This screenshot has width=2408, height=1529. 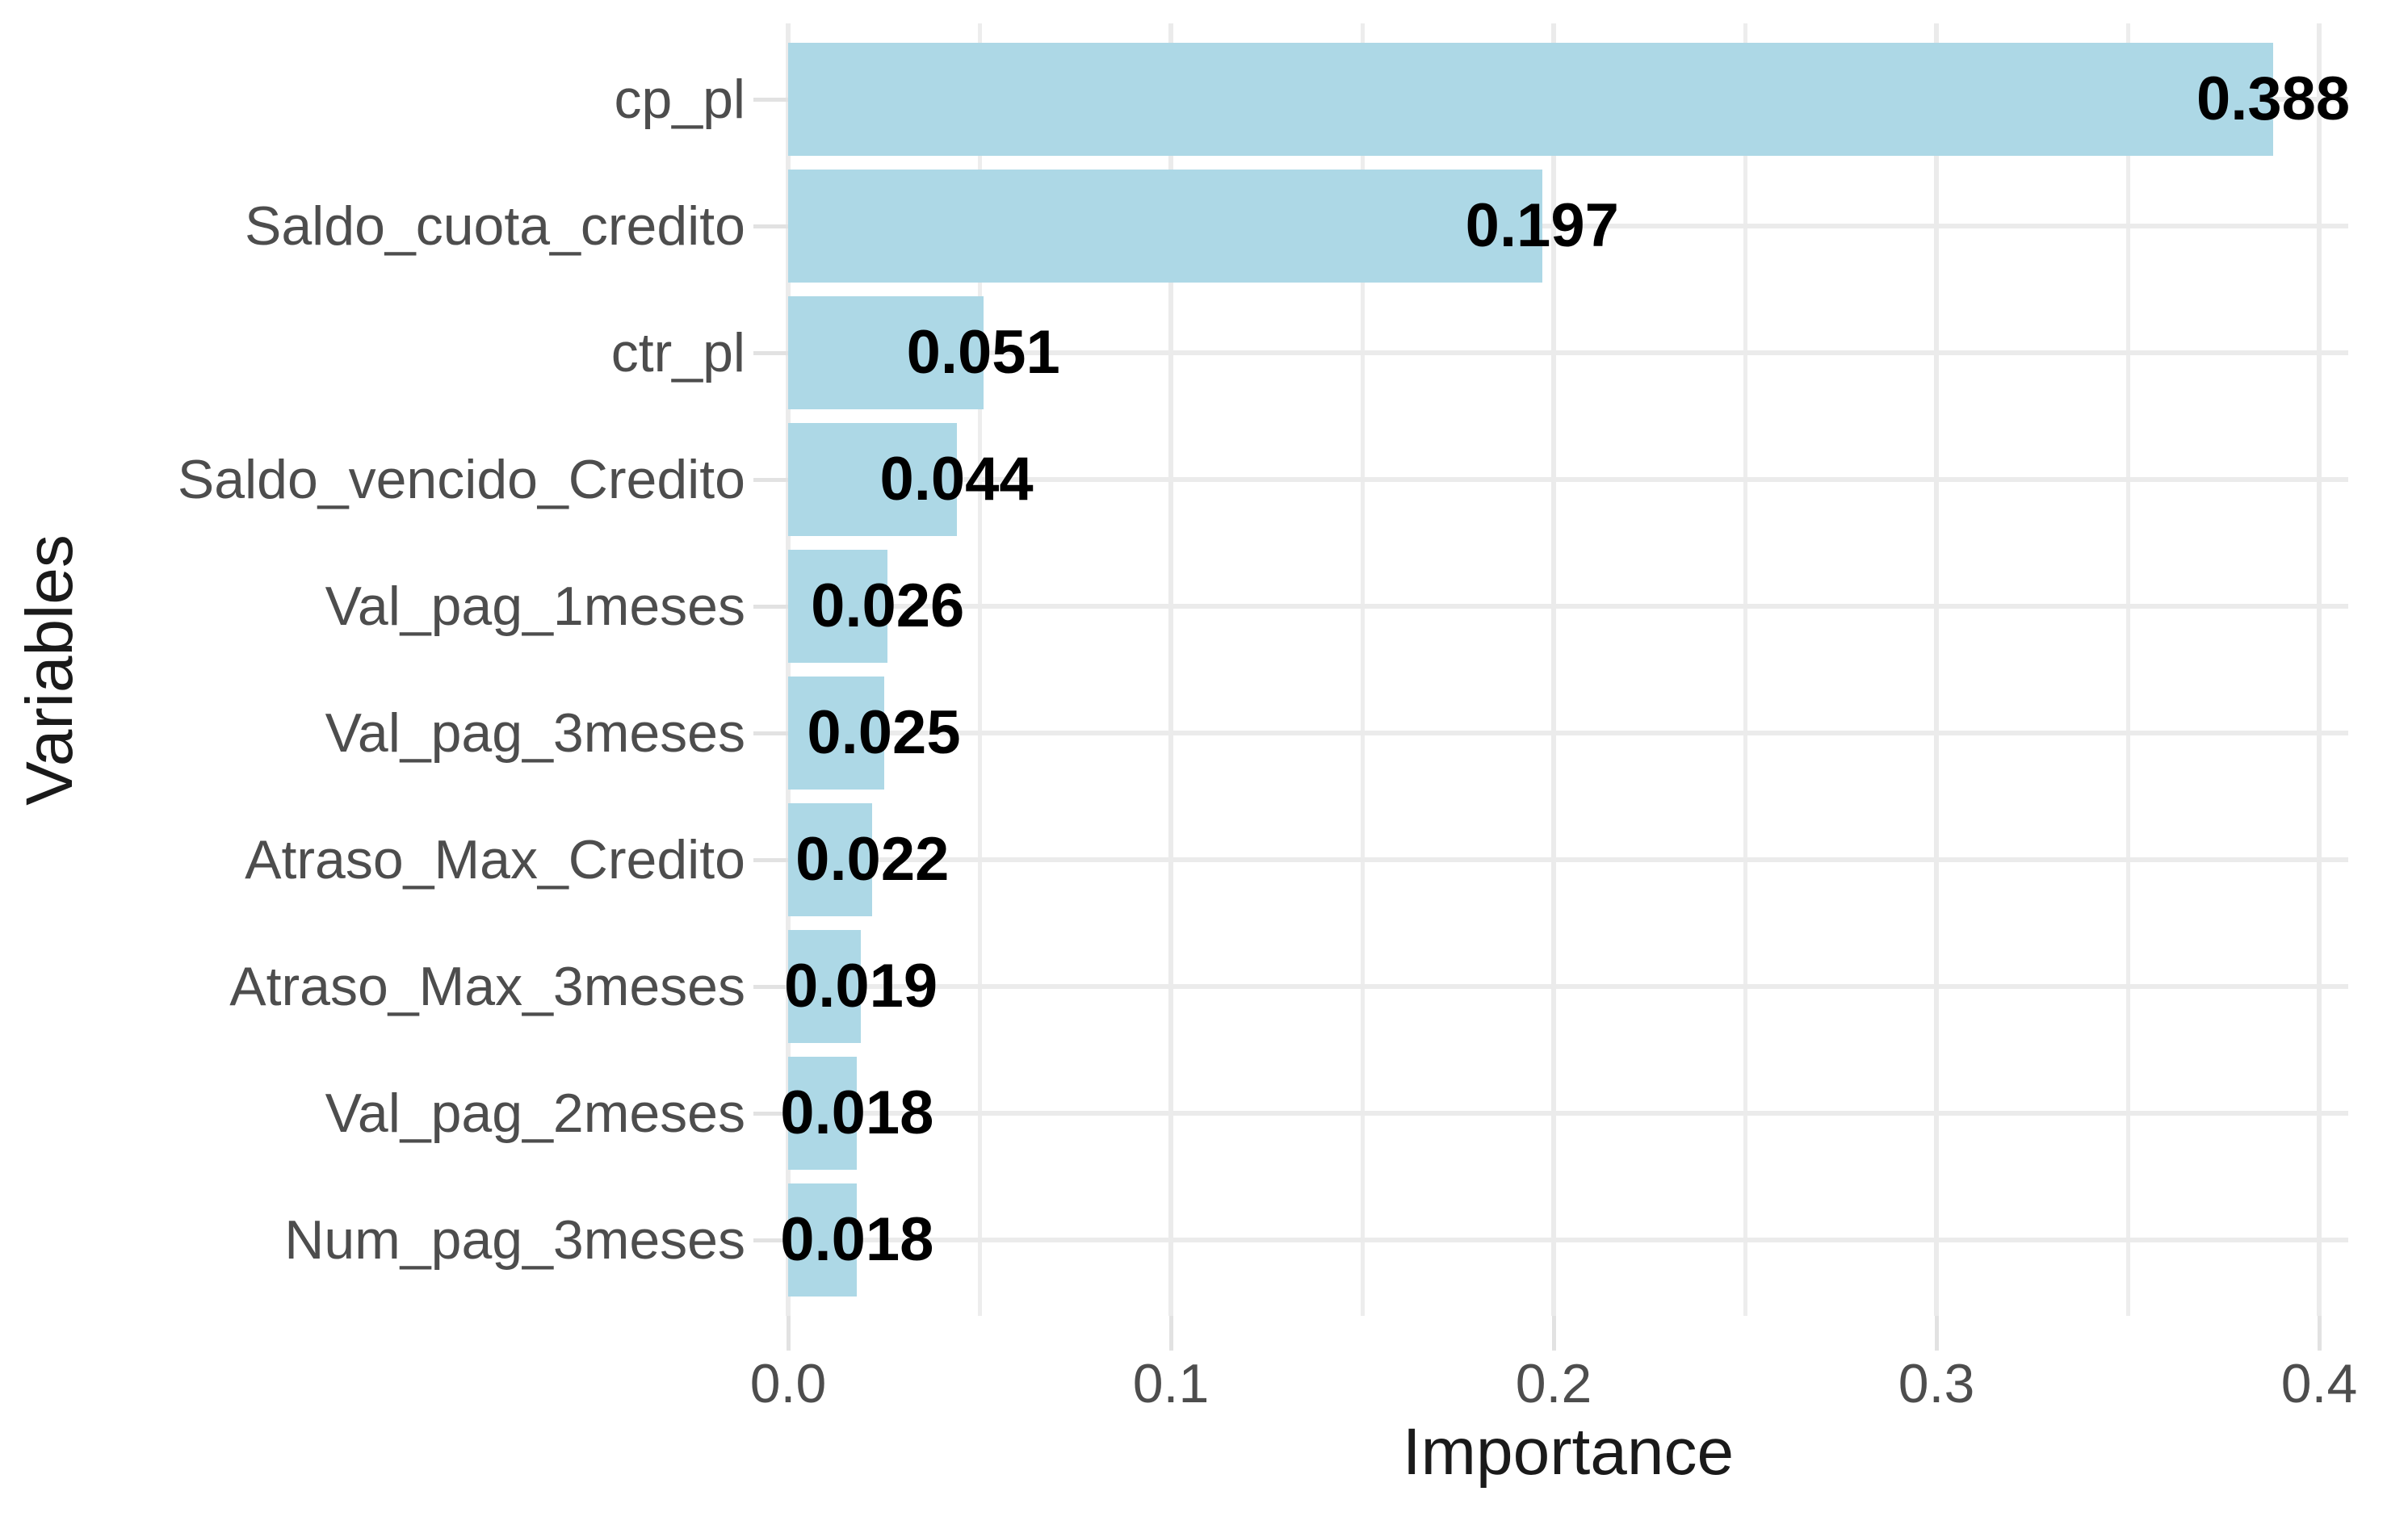 I want to click on x-axis-tick-label: 0.3, so click(x=1936, y=1383).